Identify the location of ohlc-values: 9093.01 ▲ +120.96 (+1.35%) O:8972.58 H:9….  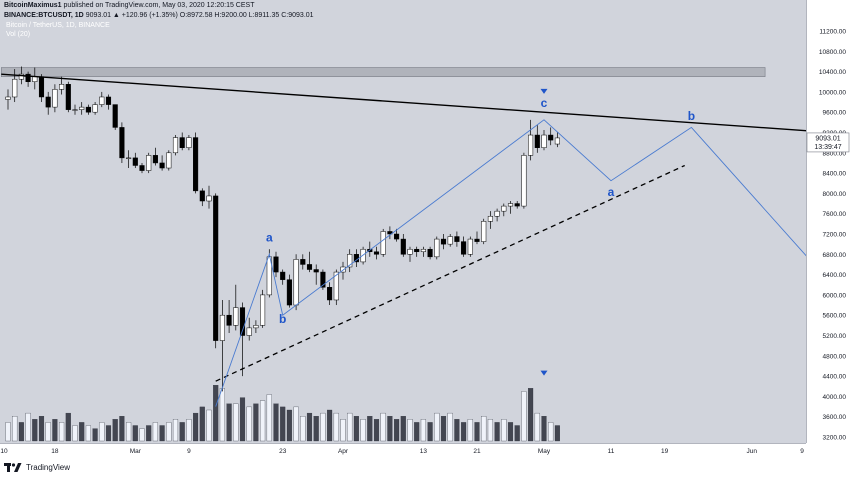
(199, 15).